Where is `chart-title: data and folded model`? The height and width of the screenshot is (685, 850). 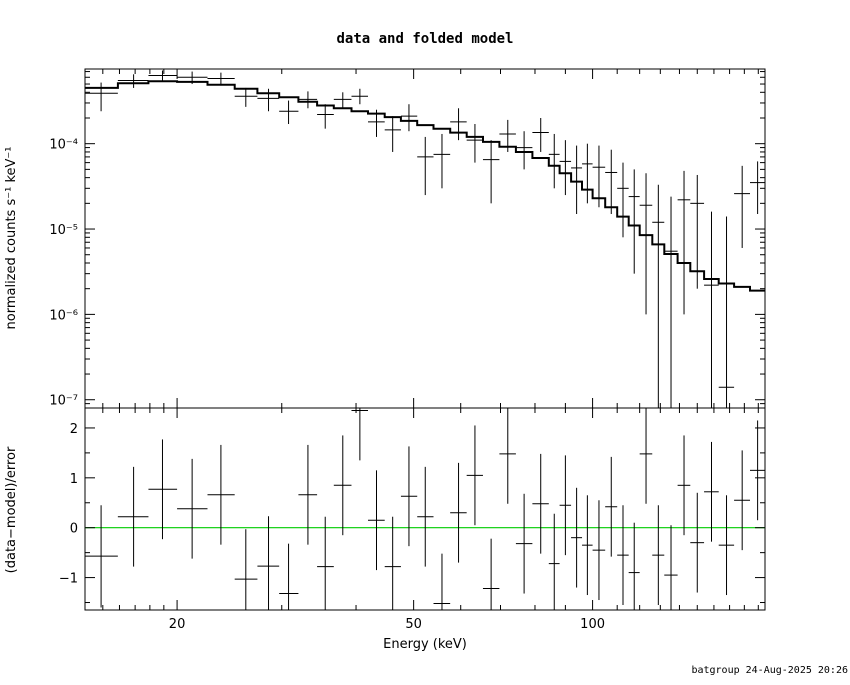 chart-title: data and folded model is located at coordinates (424, 39).